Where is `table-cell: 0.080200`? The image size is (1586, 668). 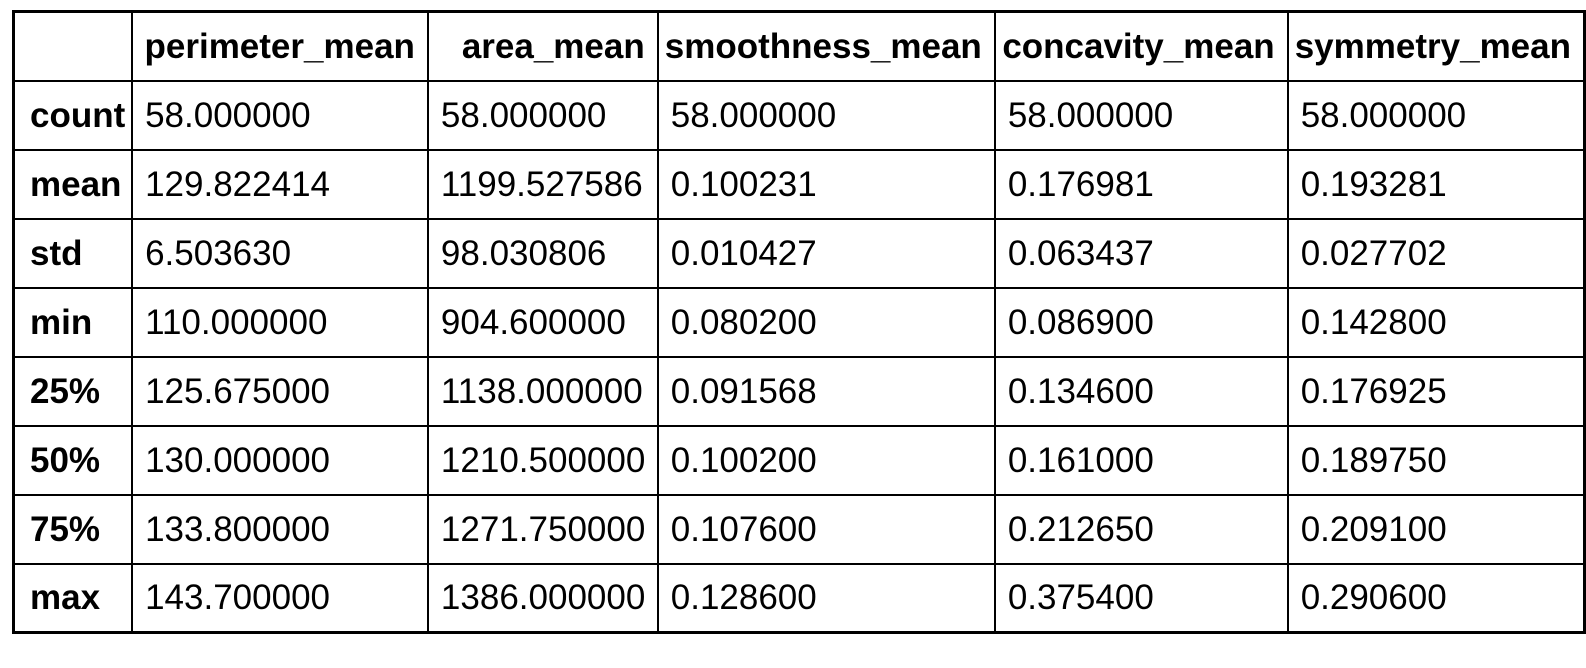
table-cell: 0.080200 is located at coordinates (826, 322).